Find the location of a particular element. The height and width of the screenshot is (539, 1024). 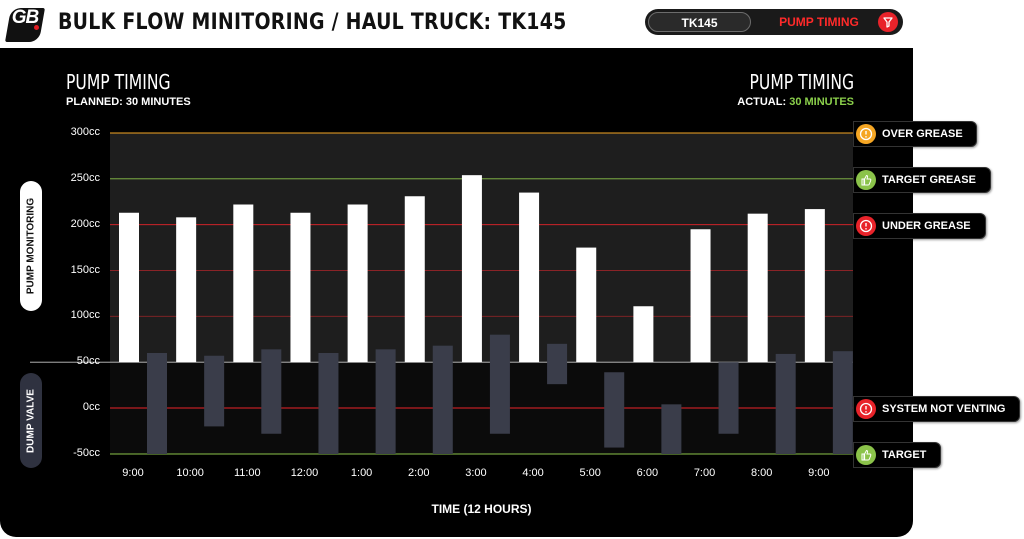

legend-badge: OVER GREASE is located at coordinates (915, 134).